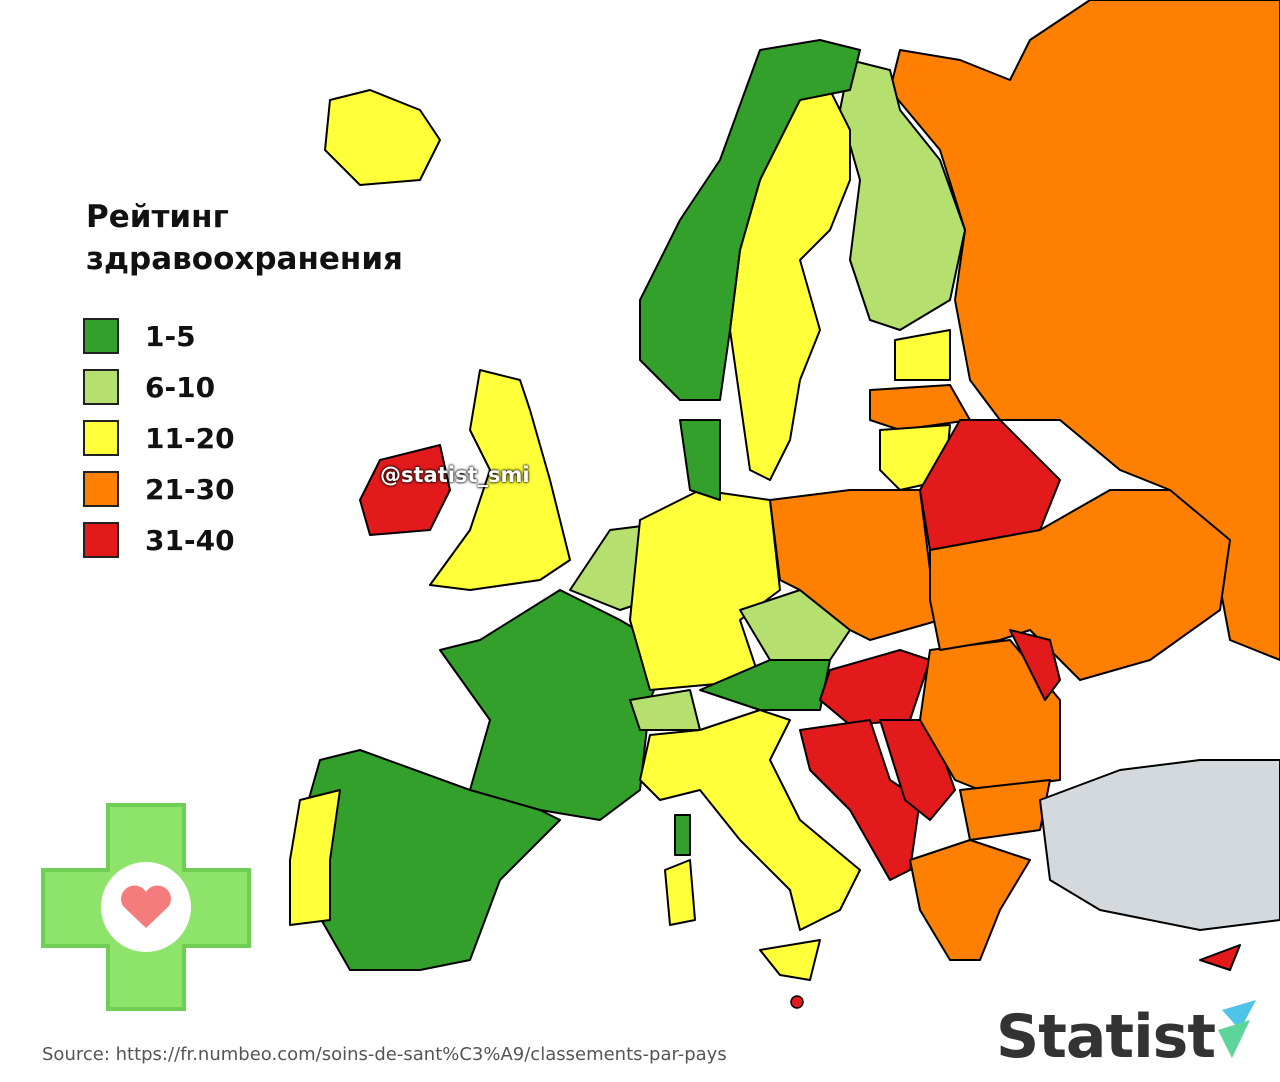 The width and height of the screenshot is (1280, 1082). I want to click on legend-label: 11-20, so click(190, 438).